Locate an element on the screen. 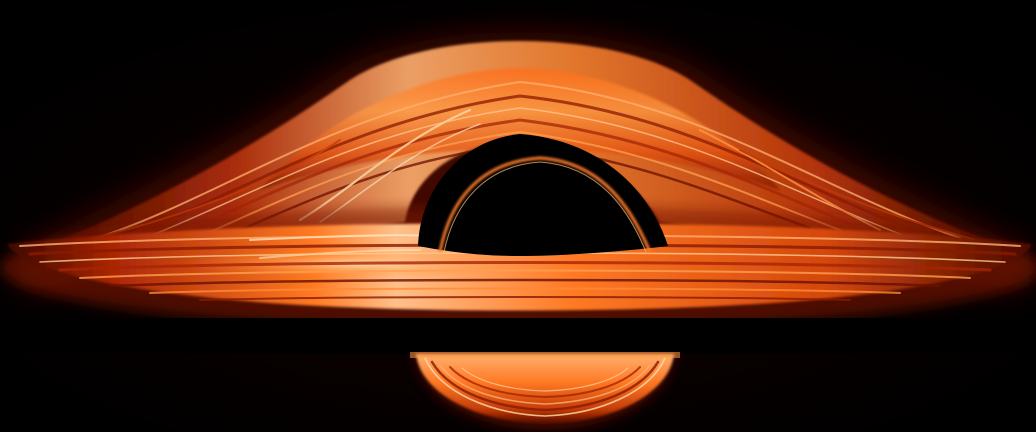 This screenshot has height=432, width=1036. event-horizon-shadow is located at coordinates (543, 195).